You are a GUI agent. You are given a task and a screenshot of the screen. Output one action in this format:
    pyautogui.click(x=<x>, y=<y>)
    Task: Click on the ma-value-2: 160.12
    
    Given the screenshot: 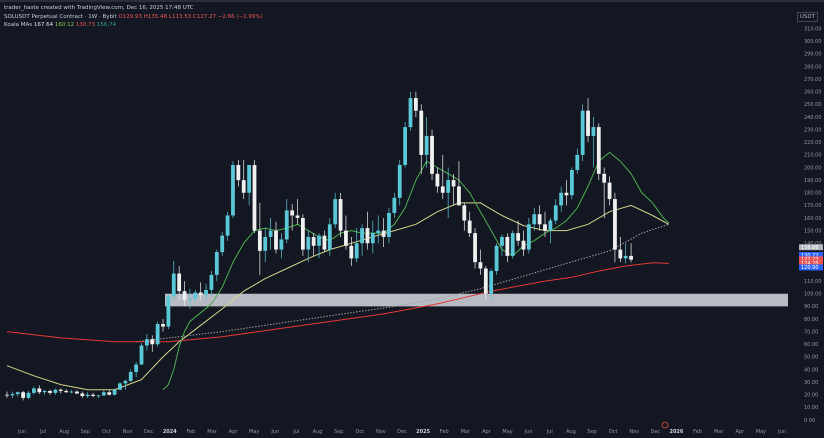 What is the action you would take?
    pyautogui.click(x=64, y=25)
    